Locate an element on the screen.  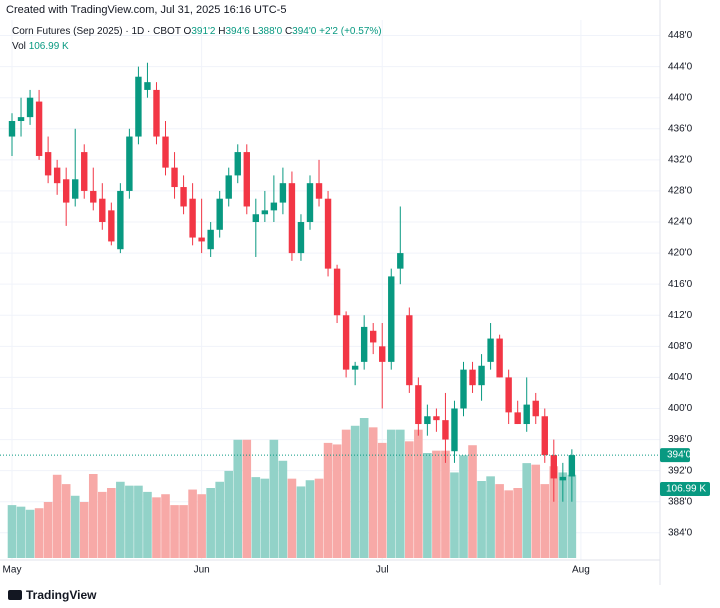
legend-item: 106.99 K is located at coordinates (49, 46).